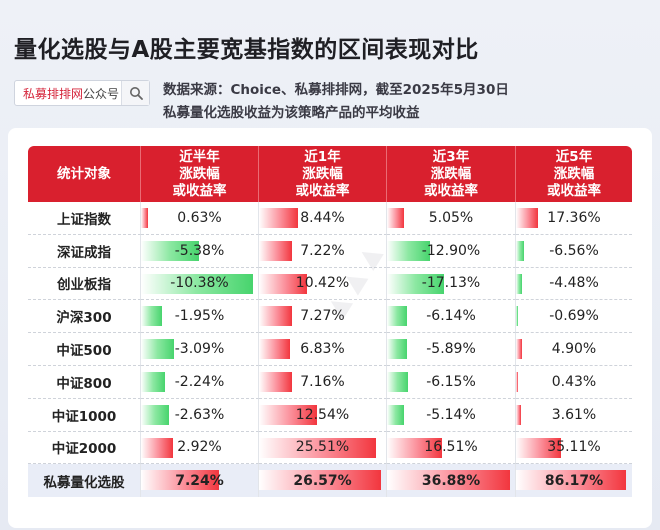 Image resolution: width=660 pixels, height=530 pixels. I want to click on value-cell: -10.38%, so click(200, 284).